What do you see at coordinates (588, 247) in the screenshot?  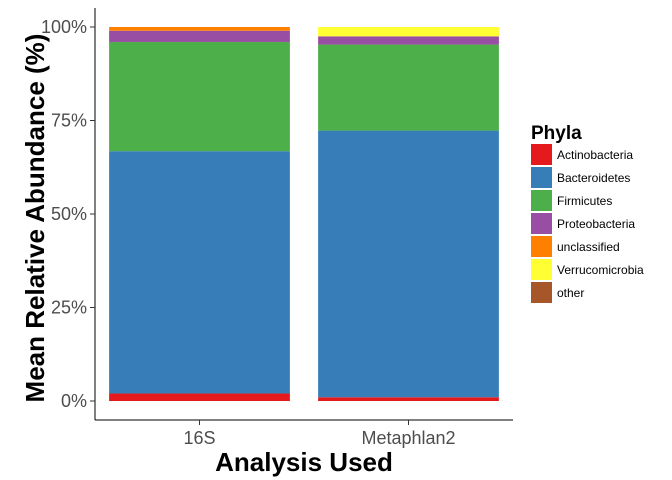 I see `legend-label-unclassified: unclassified` at bounding box center [588, 247].